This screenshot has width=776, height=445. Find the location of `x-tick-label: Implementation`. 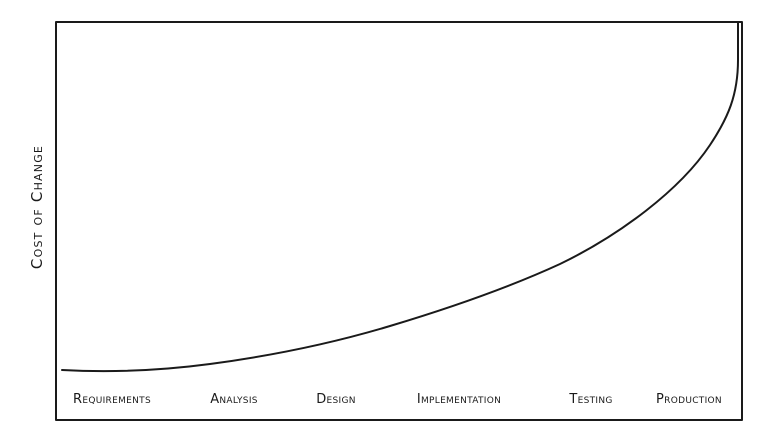

x-tick-label: Implementation is located at coordinates (459, 399).